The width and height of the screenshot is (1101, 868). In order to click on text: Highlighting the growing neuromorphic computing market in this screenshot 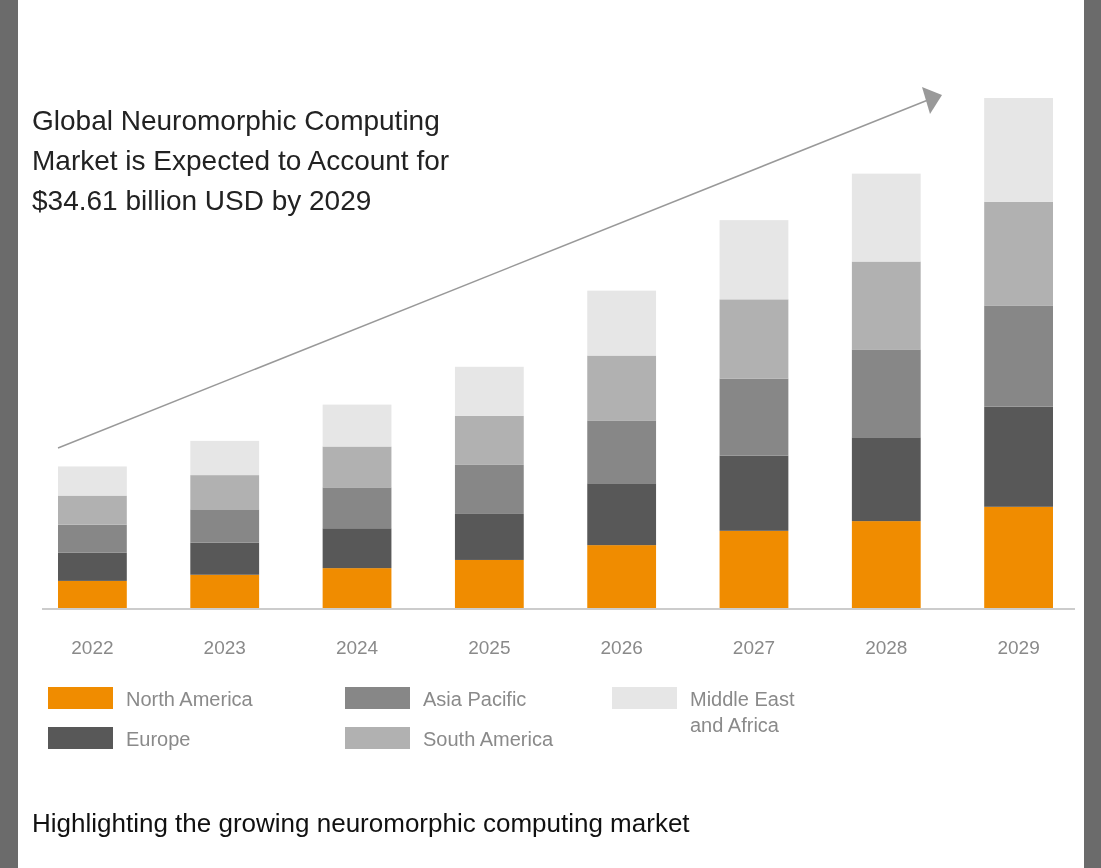, I will do `click(361, 823)`.